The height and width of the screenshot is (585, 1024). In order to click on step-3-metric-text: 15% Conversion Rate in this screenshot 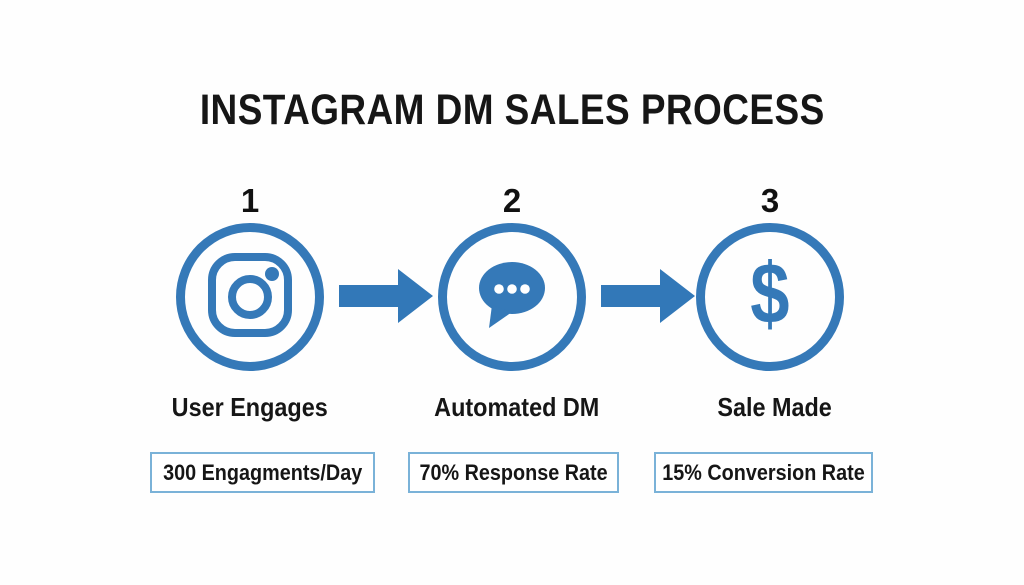, I will do `click(763, 472)`.